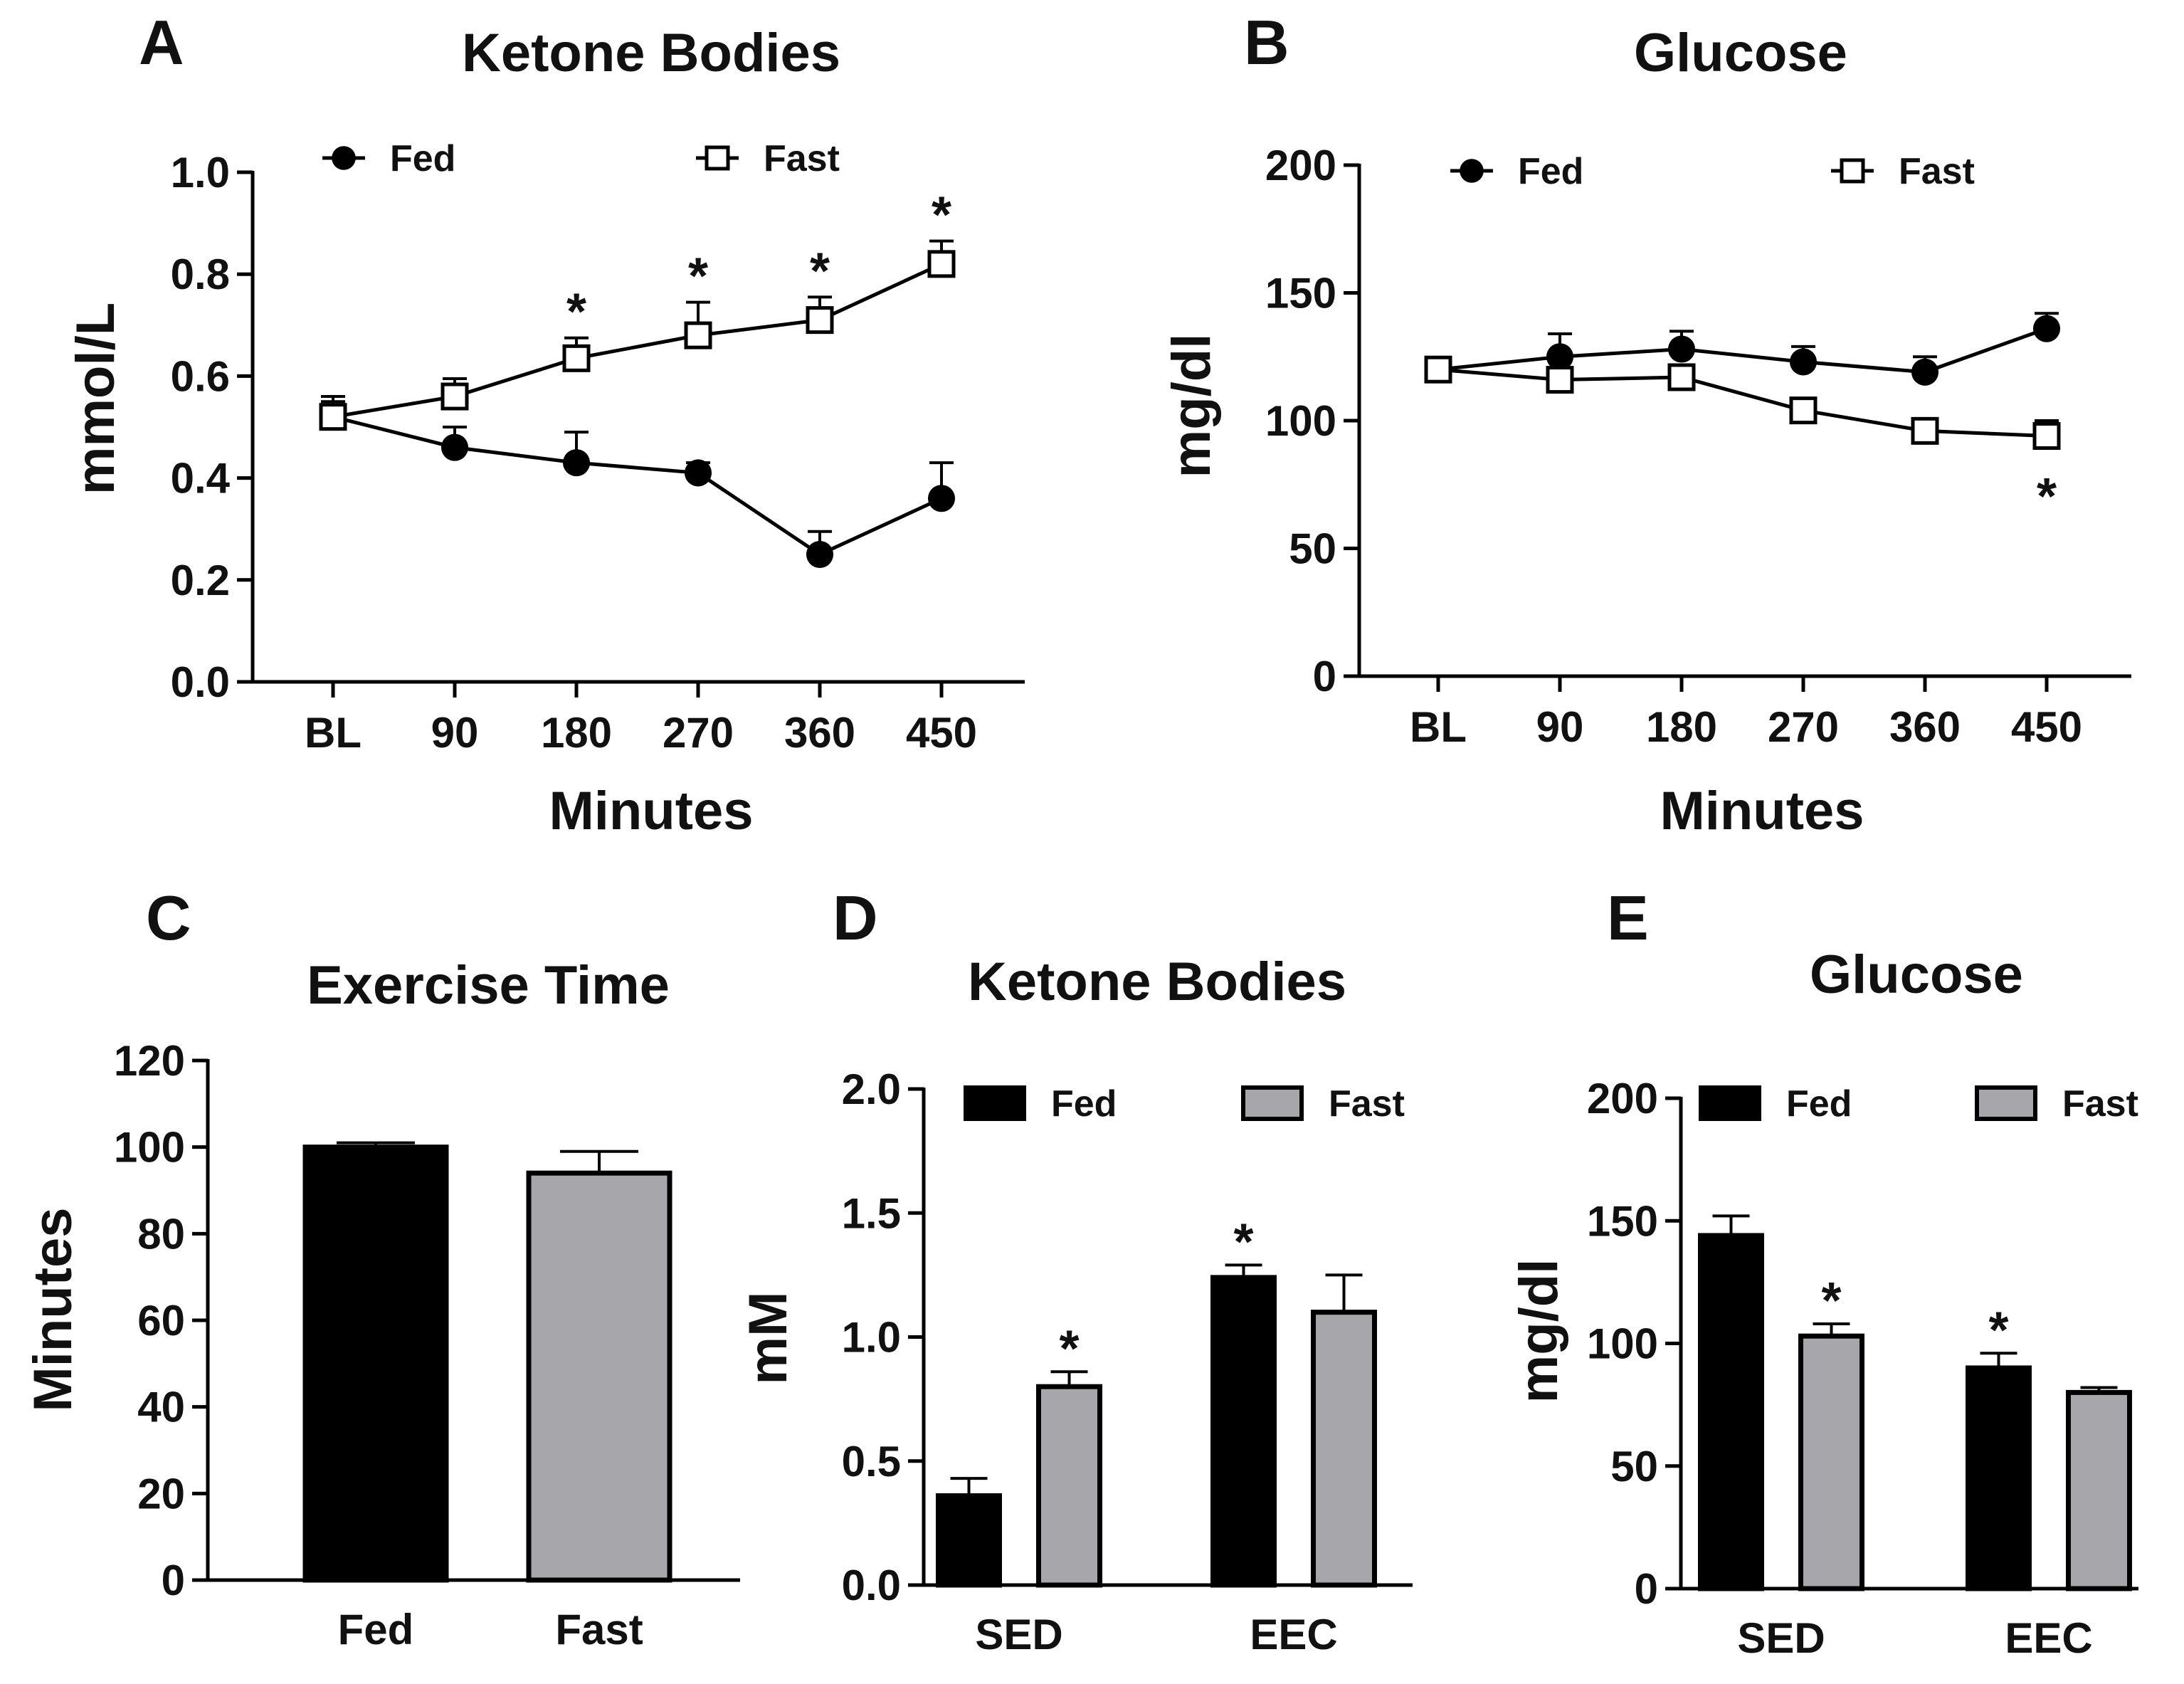  Describe the element at coordinates (941, 733) in the screenshot. I see `panel-a-x-tick-label: 450` at that location.